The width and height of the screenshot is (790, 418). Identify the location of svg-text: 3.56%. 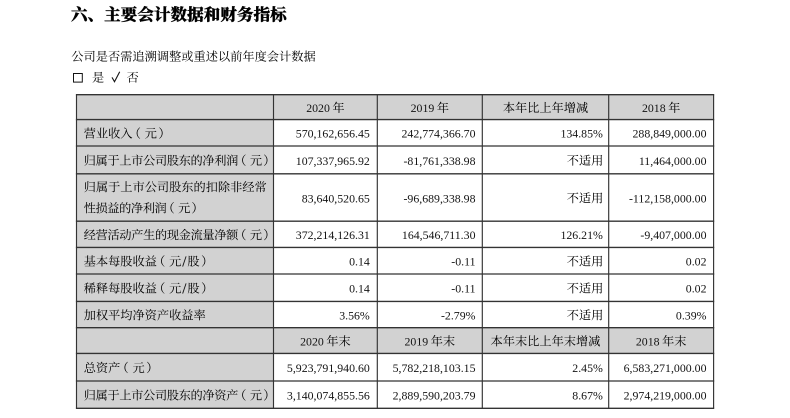
(354, 315).